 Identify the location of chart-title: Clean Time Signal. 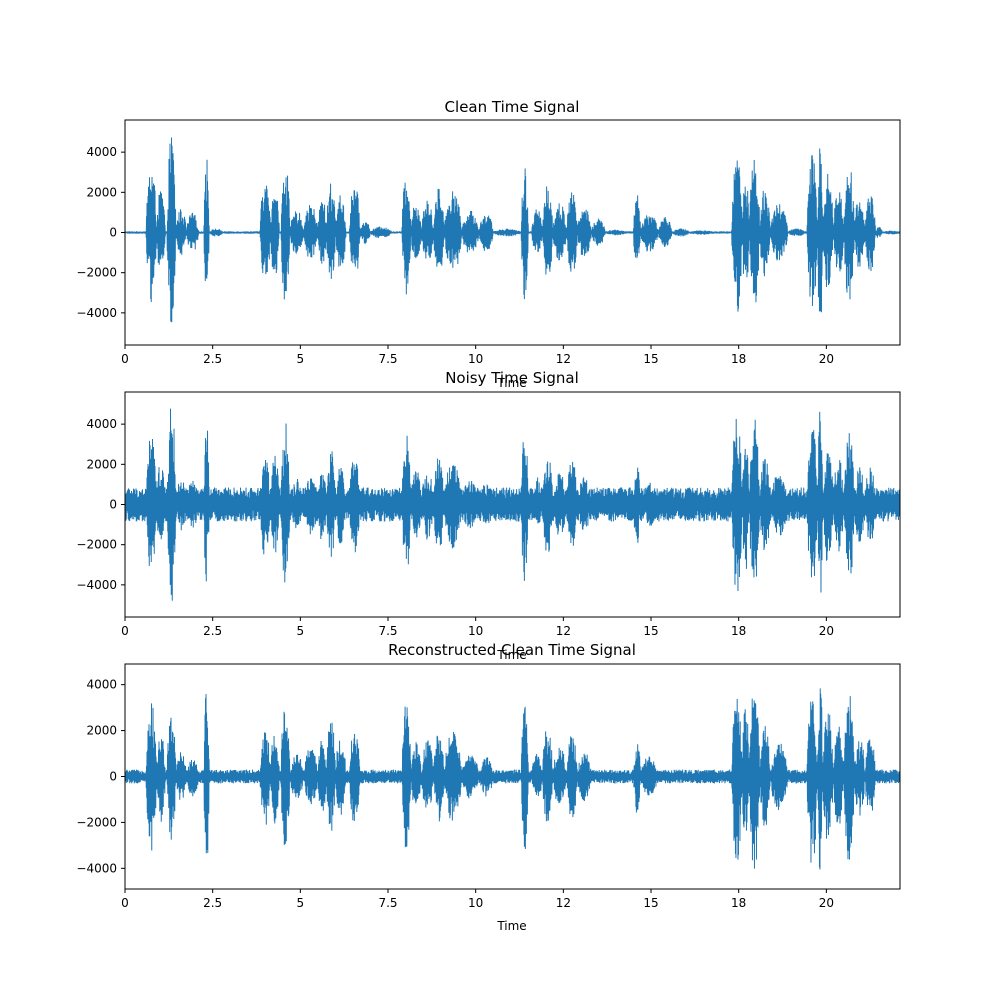
(512, 107).